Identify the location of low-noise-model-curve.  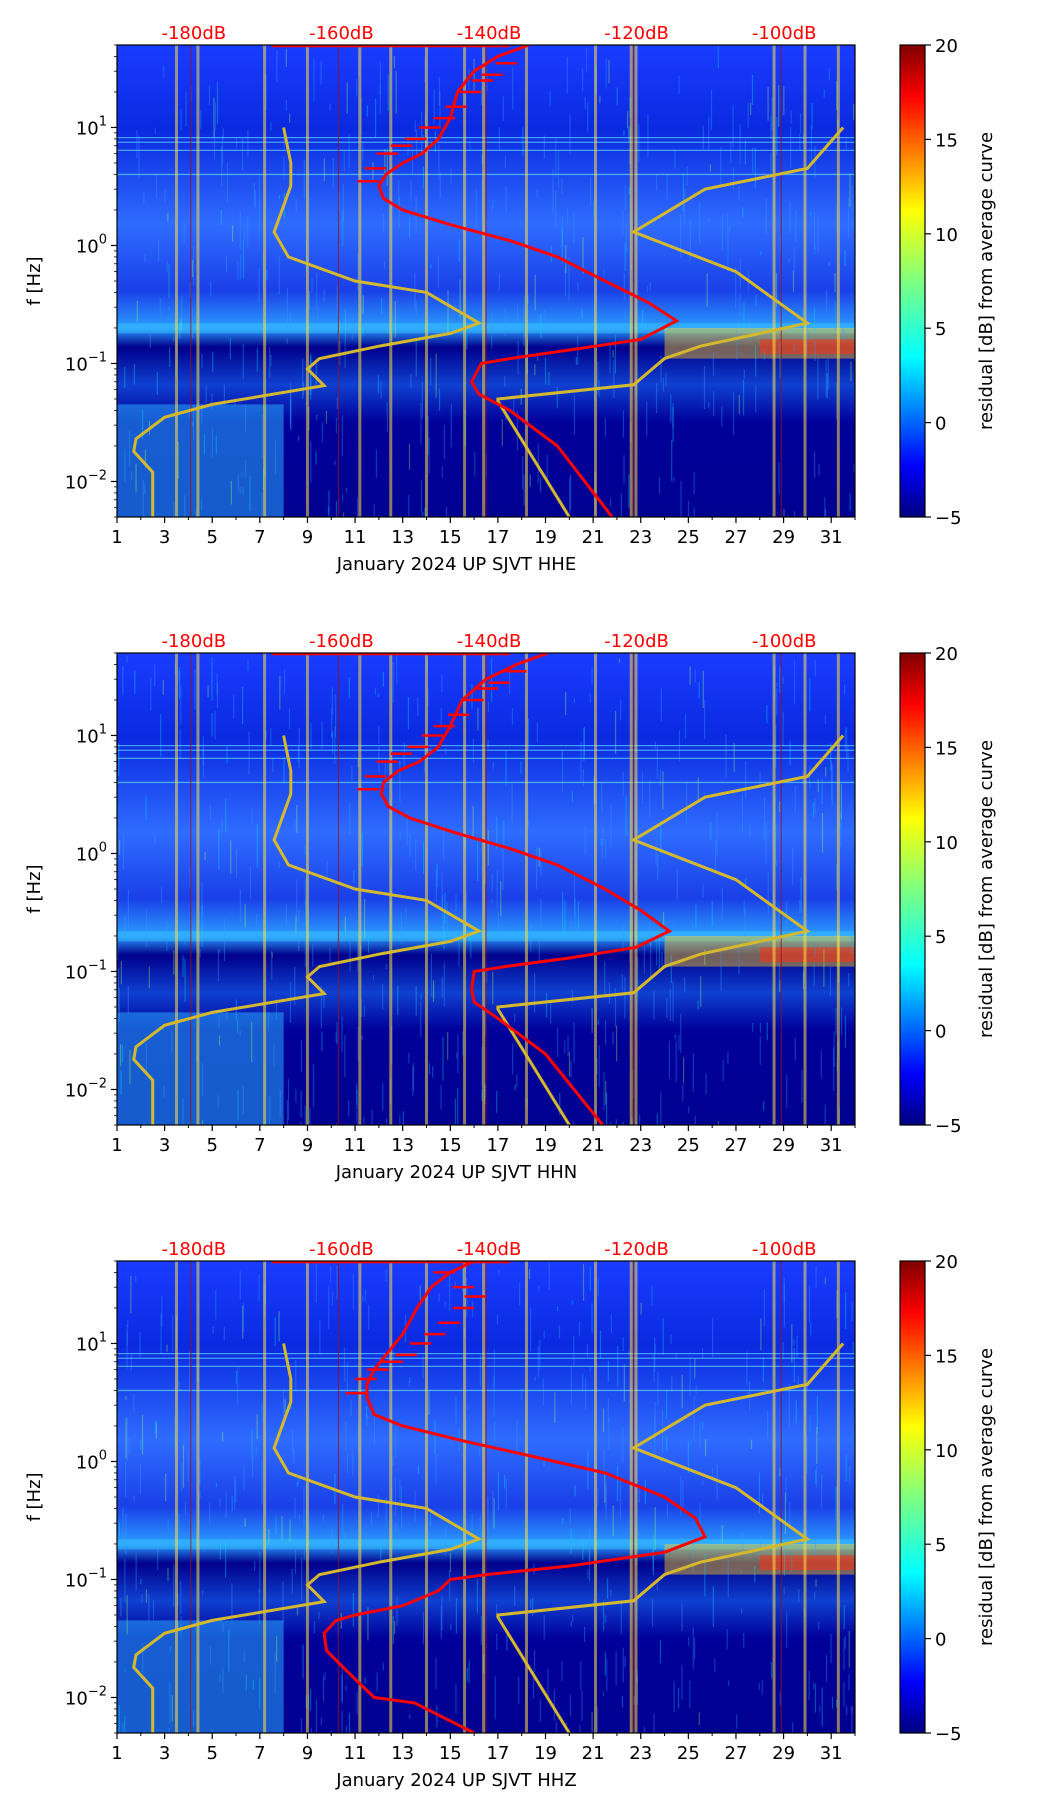
(307, 930).